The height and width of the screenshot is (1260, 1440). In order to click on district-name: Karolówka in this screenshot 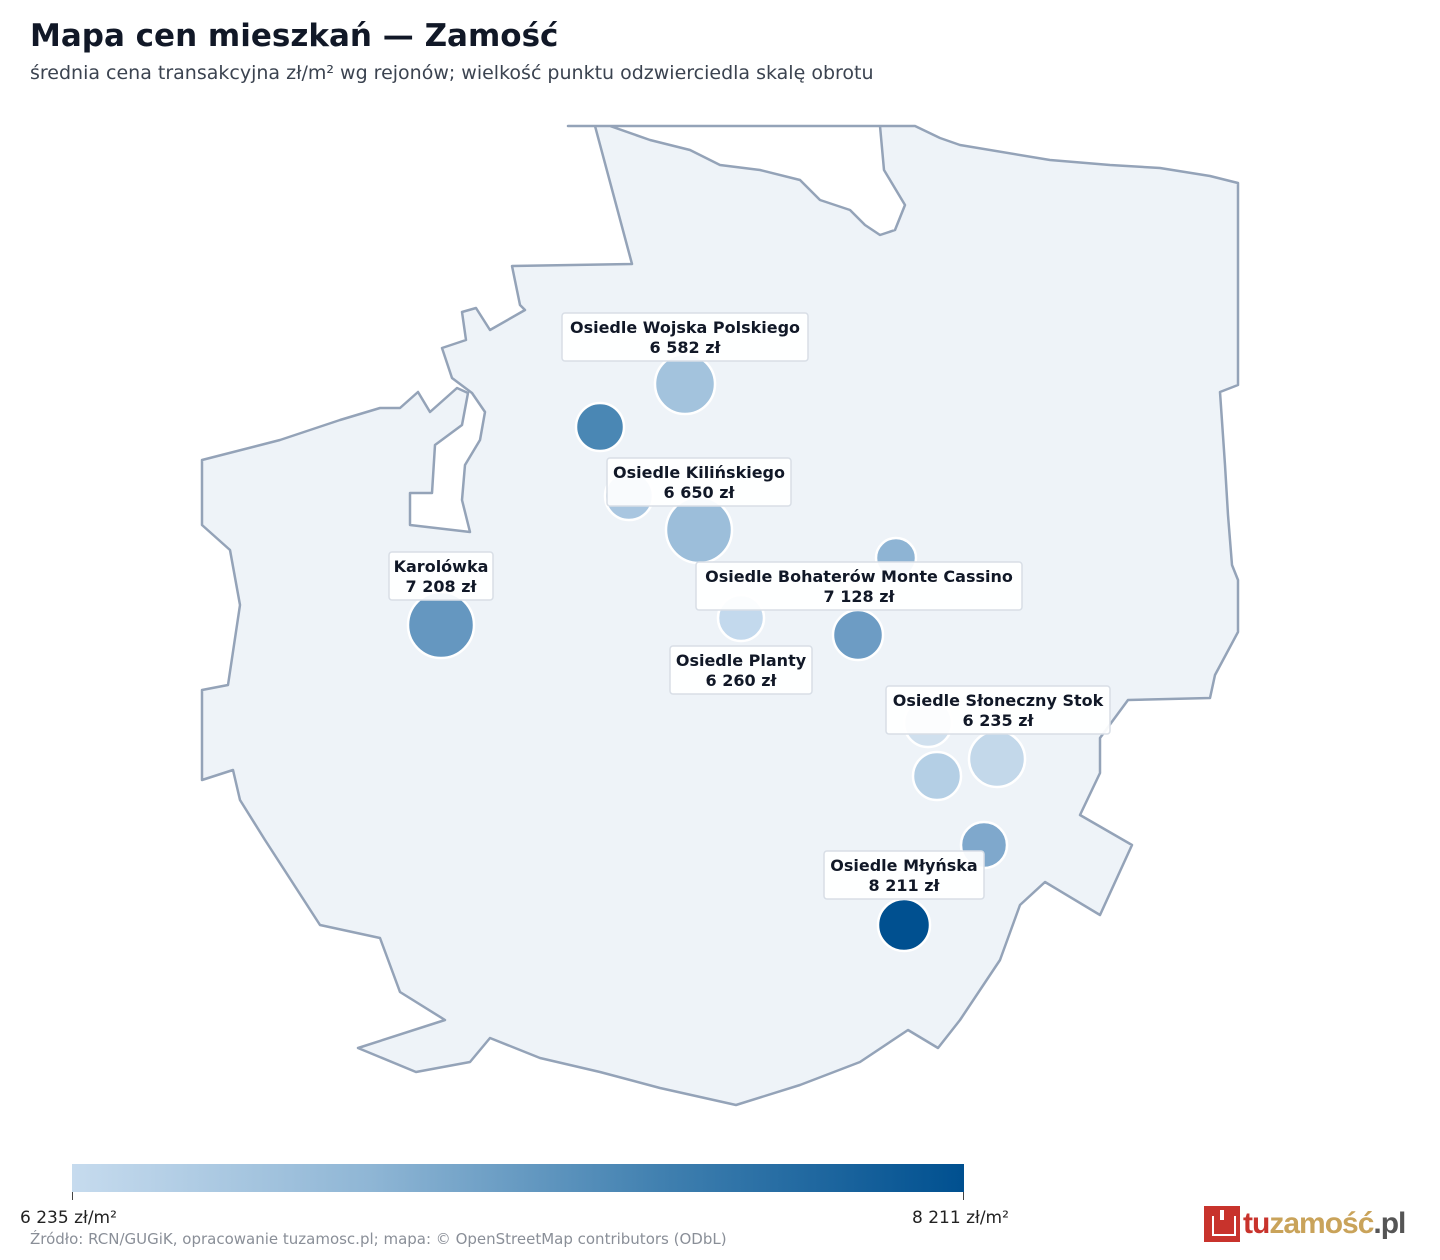, I will do `click(441, 566)`.